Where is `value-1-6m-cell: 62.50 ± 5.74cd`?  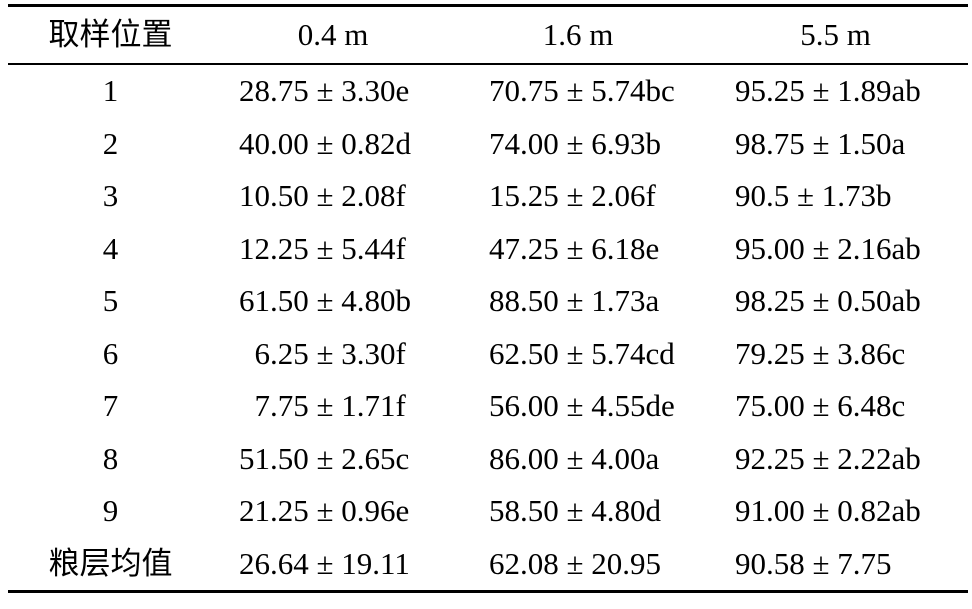
value-1-6m-cell: 62.50 ± 5.74cd is located at coordinates (582, 353).